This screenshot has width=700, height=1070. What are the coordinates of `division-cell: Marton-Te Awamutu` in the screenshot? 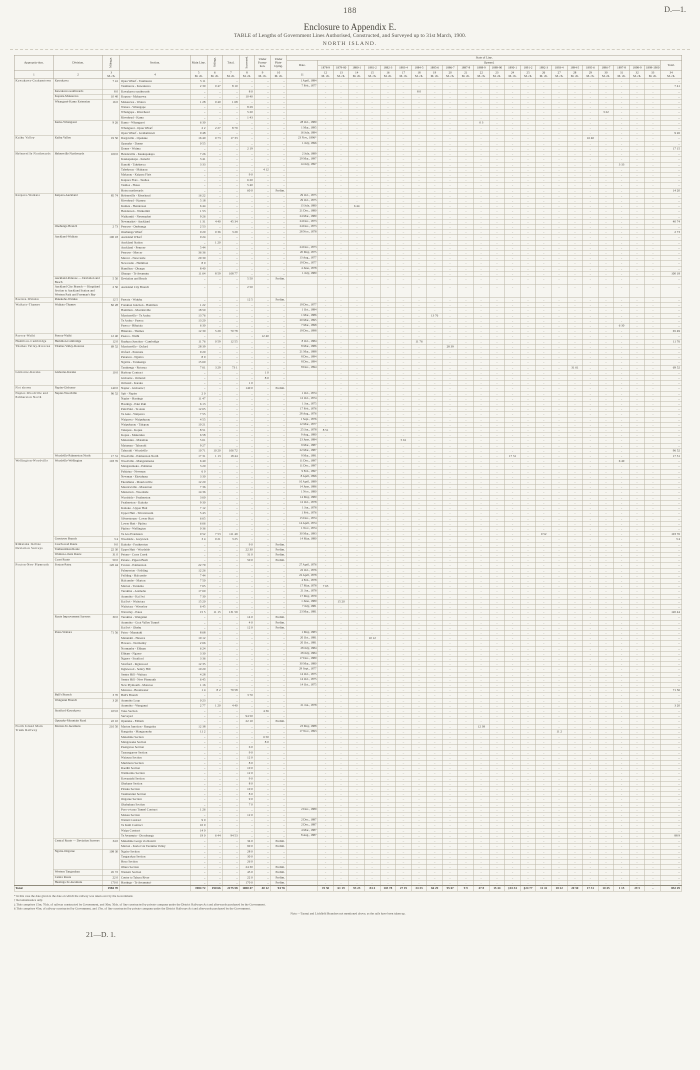 It's located at (78, 781).